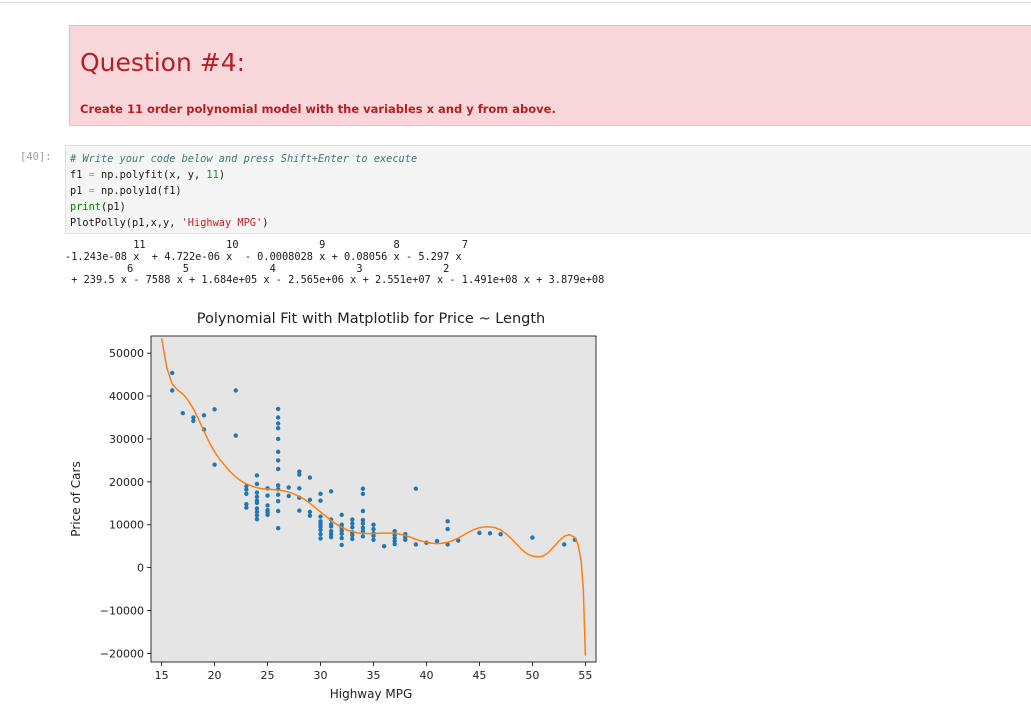 The image size is (1031, 709). What do you see at coordinates (126, 525) in the screenshot?
I see `y-tick-label: 10000` at bounding box center [126, 525].